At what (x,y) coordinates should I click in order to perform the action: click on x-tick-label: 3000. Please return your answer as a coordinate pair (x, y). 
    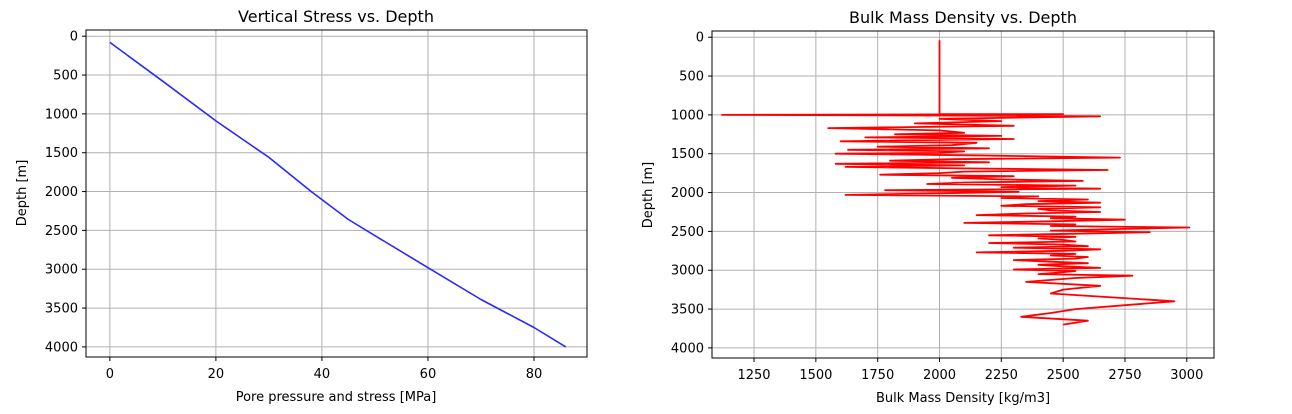
    Looking at the image, I should click on (1186, 375).